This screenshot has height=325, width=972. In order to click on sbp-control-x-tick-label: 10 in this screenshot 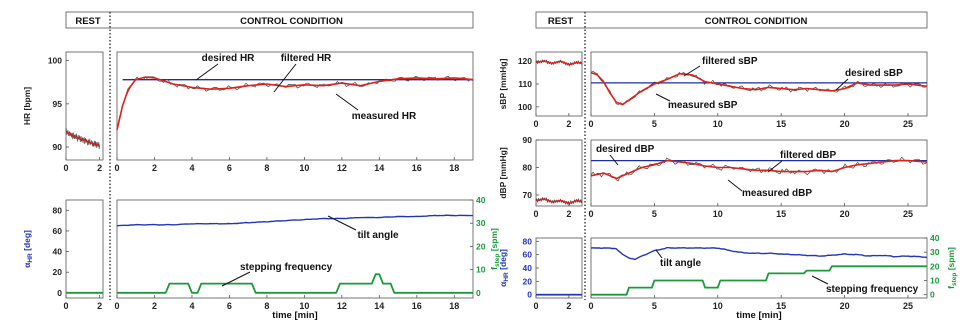, I will do `click(718, 124)`.